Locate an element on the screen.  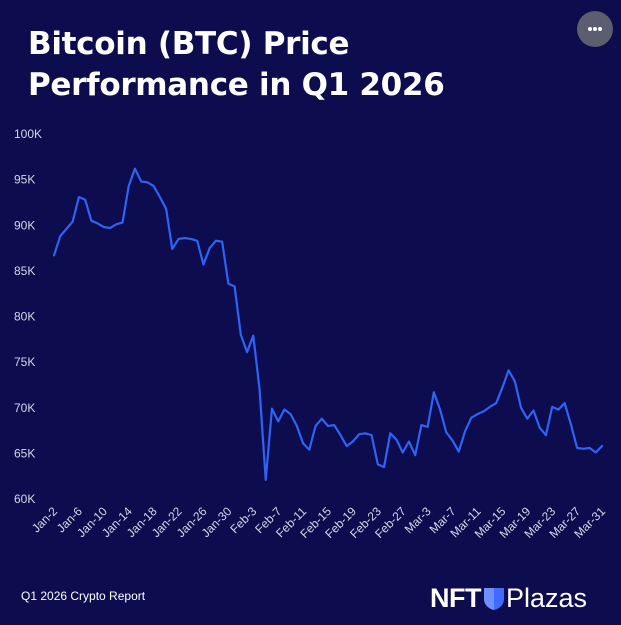
report-footnote: Q1 2026 Crypto Report is located at coordinates (83, 596).